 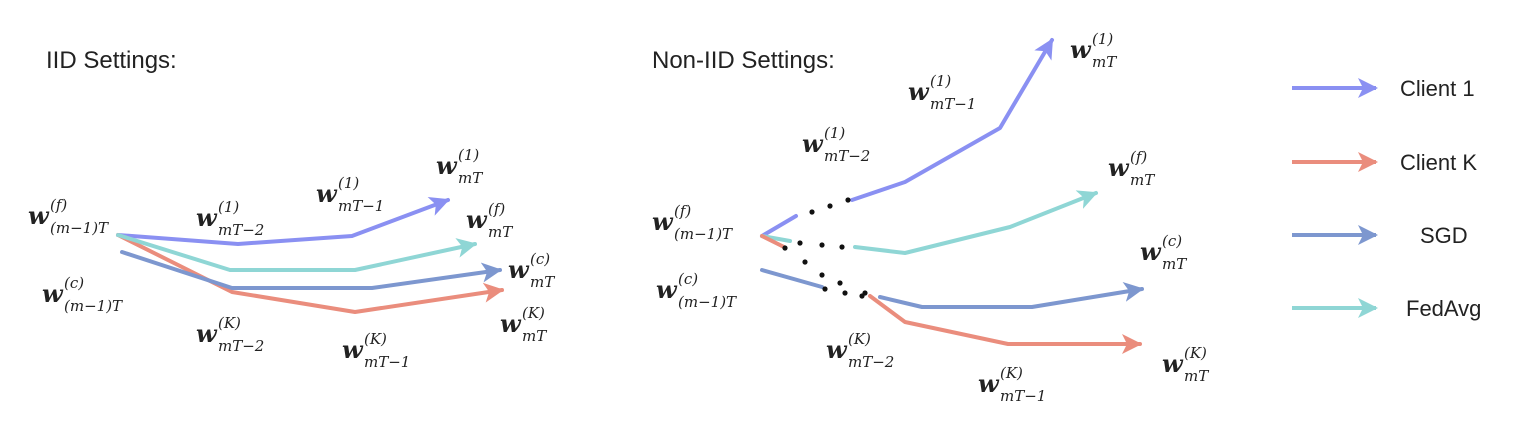 What do you see at coordinates (1185, 364) in the screenshot?
I see `right-panel-label-w-k-t: w (K) mT` at bounding box center [1185, 364].